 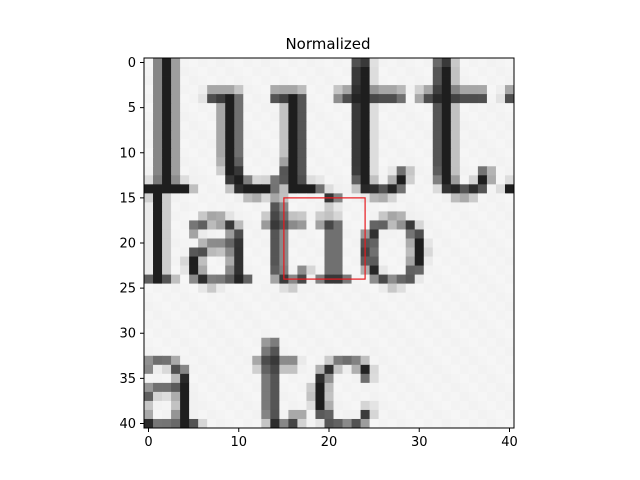 I want to click on x-tick-label: 0, so click(x=148, y=442).